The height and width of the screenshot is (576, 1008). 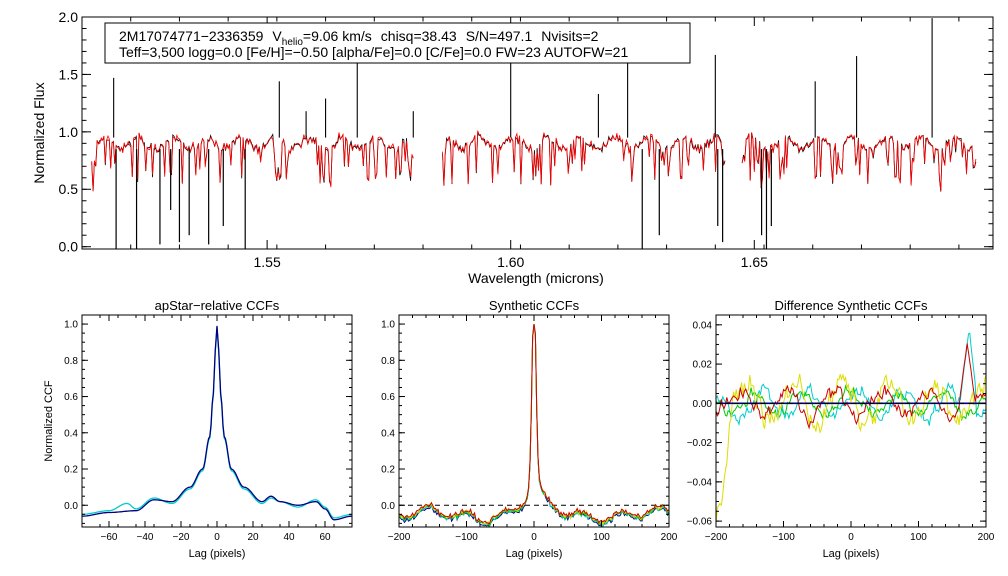 What do you see at coordinates (388, 397) in the screenshot?
I see `synthetic-y-tick-label: 0.6` at bounding box center [388, 397].